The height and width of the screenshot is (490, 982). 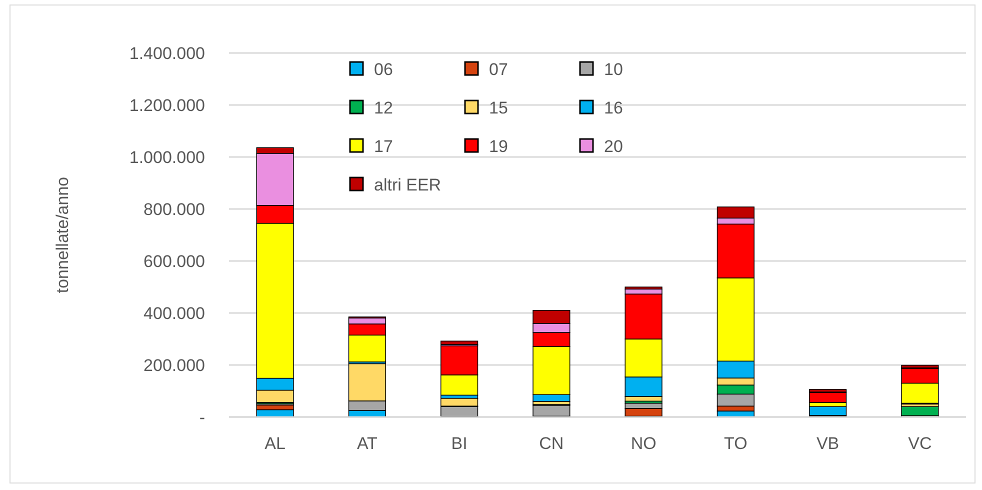 What do you see at coordinates (174, 365) in the screenshot?
I see `y-tick-label: 200.000` at bounding box center [174, 365].